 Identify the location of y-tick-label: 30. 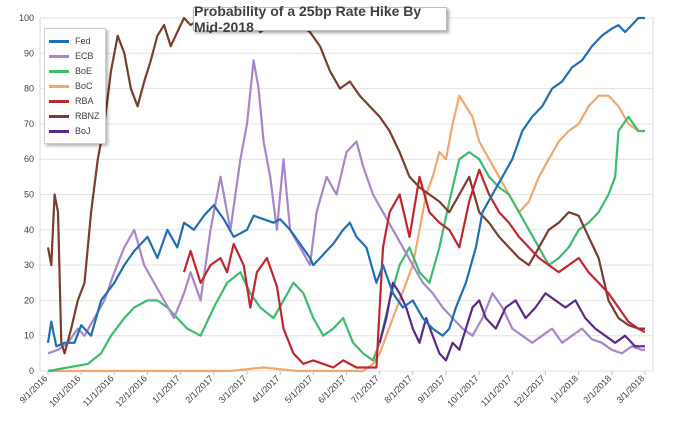
(29, 265).